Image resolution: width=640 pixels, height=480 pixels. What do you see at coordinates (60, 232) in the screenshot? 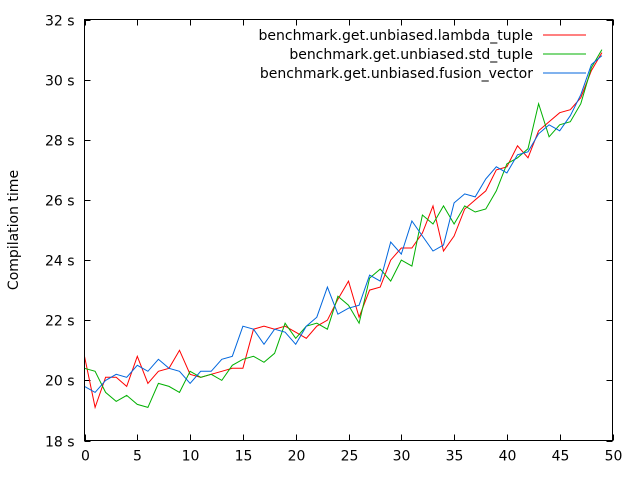
I see `y-axis-tick-labels: 18 s 20 s 22 s 24 s 26 s 28 s 30 s 32 s` at bounding box center [60, 232].